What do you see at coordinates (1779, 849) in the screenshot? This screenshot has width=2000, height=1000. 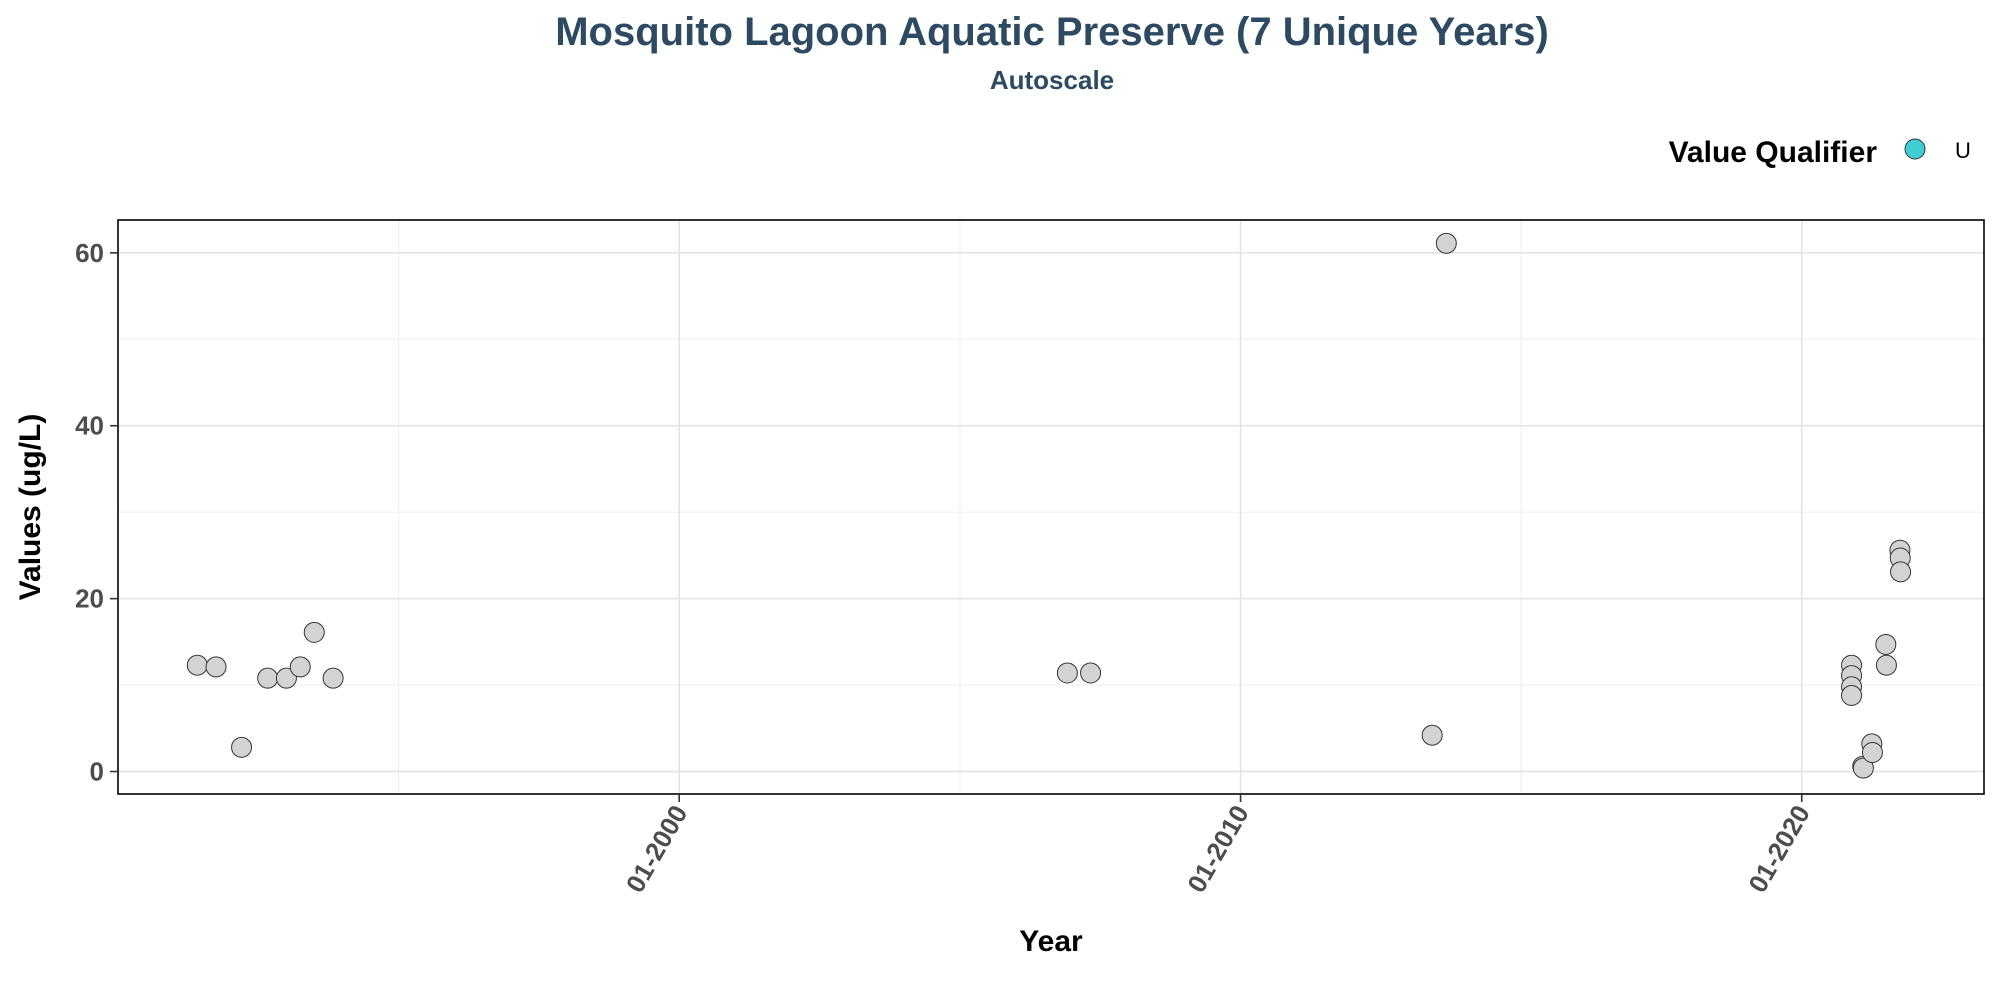 I see `x-tick-label: 01-2020` at bounding box center [1779, 849].